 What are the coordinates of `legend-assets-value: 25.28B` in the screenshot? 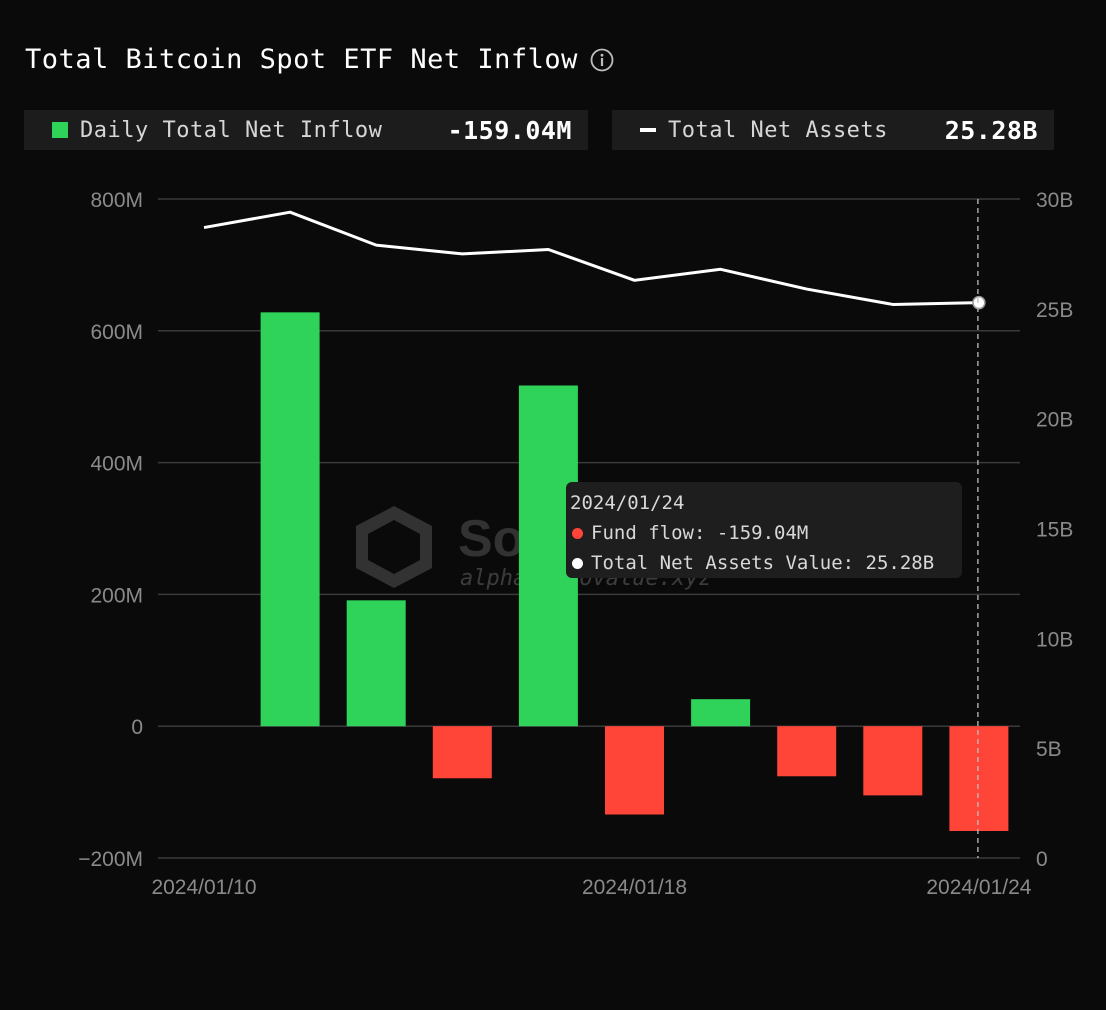 It's located at (991, 130).